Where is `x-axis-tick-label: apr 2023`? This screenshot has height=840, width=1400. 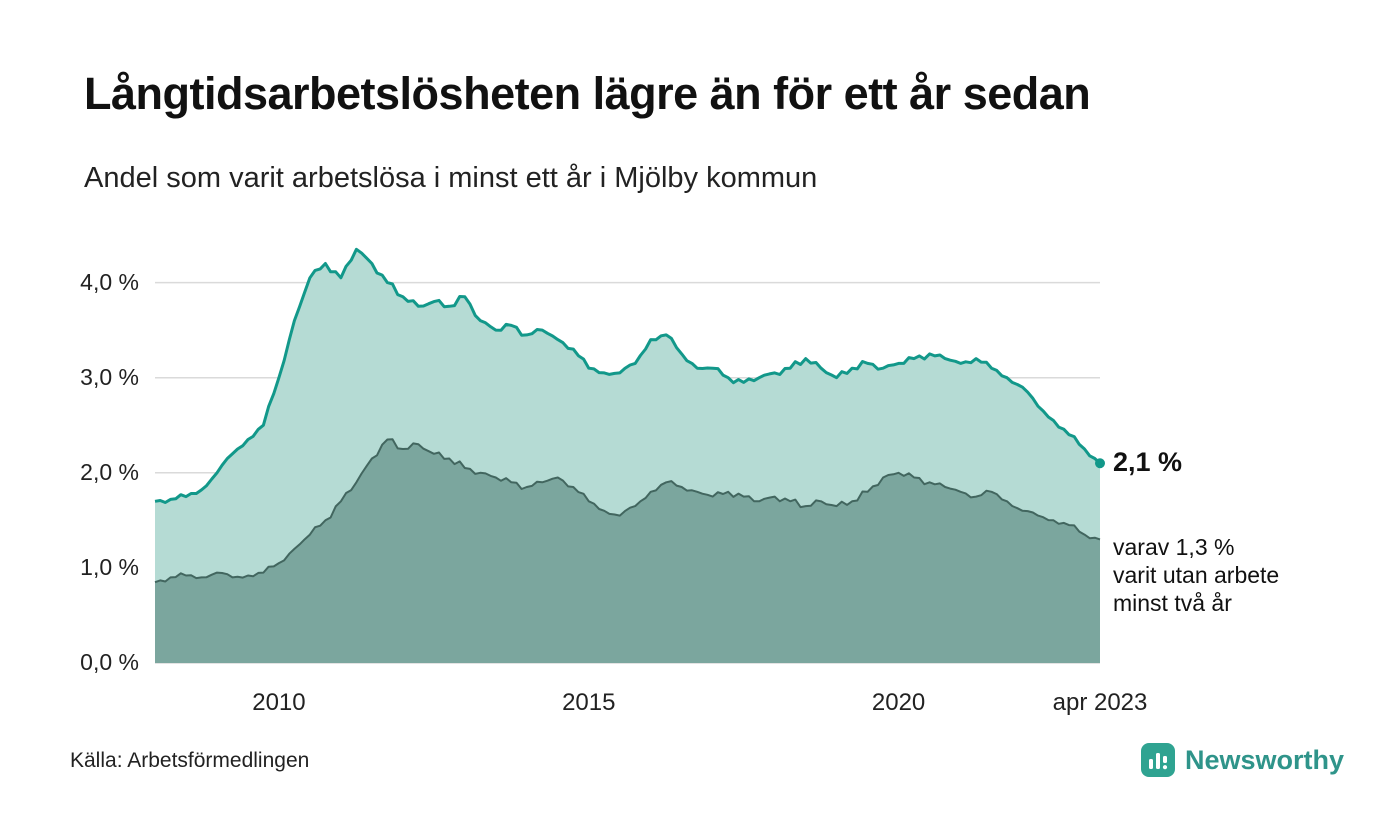
x-axis-tick-label: apr 2023 is located at coordinates (1100, 702).